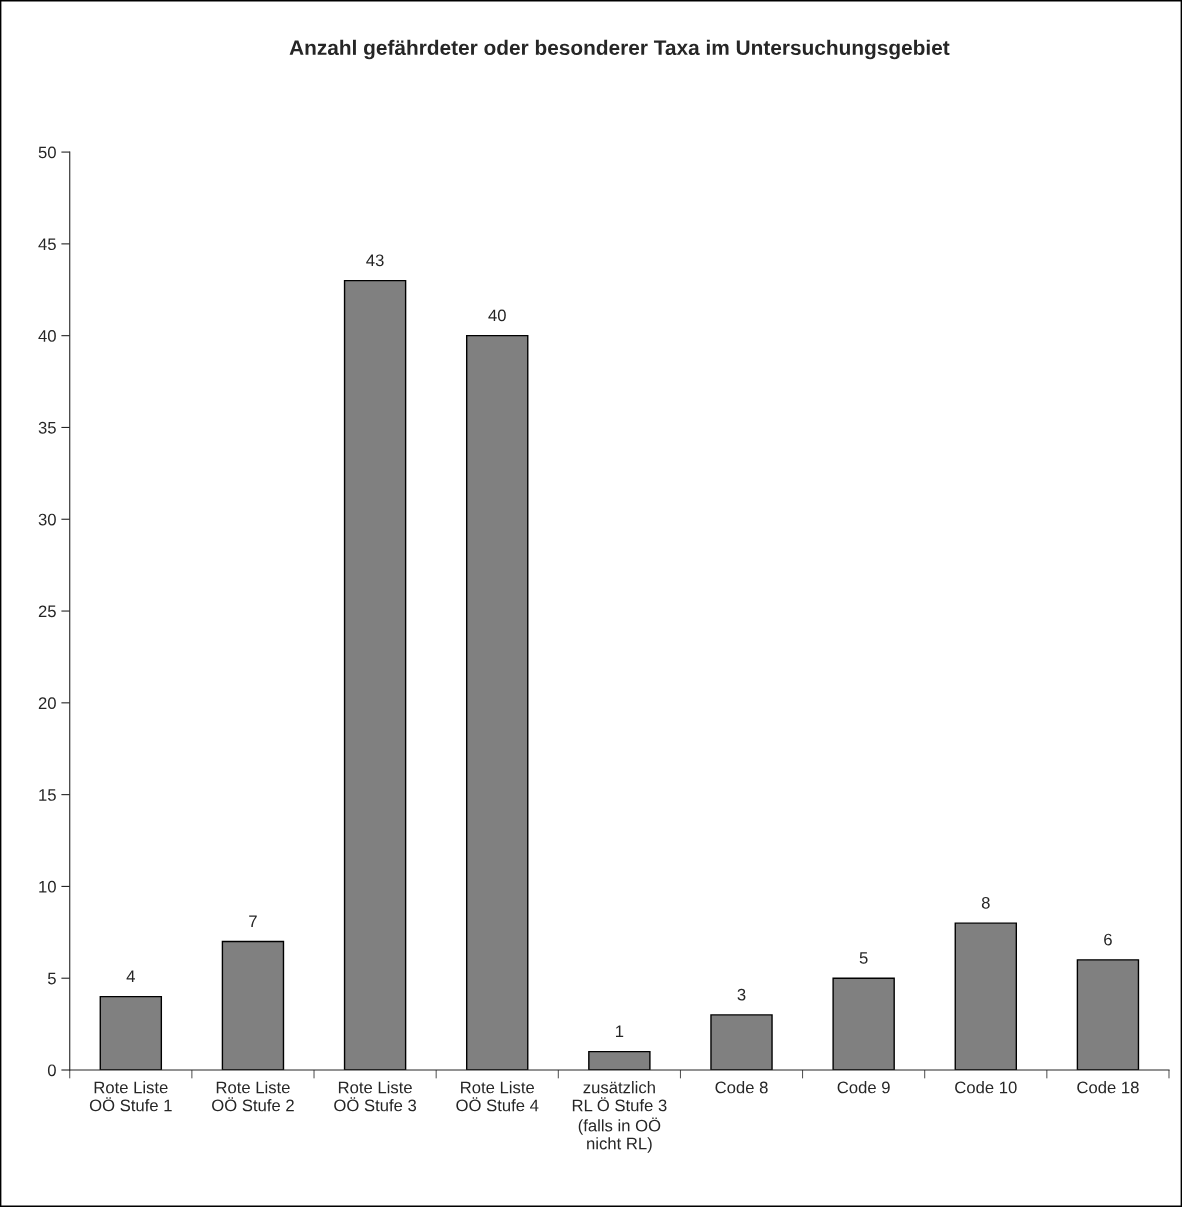 Image resolution: width=1182 pixels, height=1207 pixels. Describe the element at coordinates (1108, 939) in the screenshot. I see `data-label: 6` at that location.